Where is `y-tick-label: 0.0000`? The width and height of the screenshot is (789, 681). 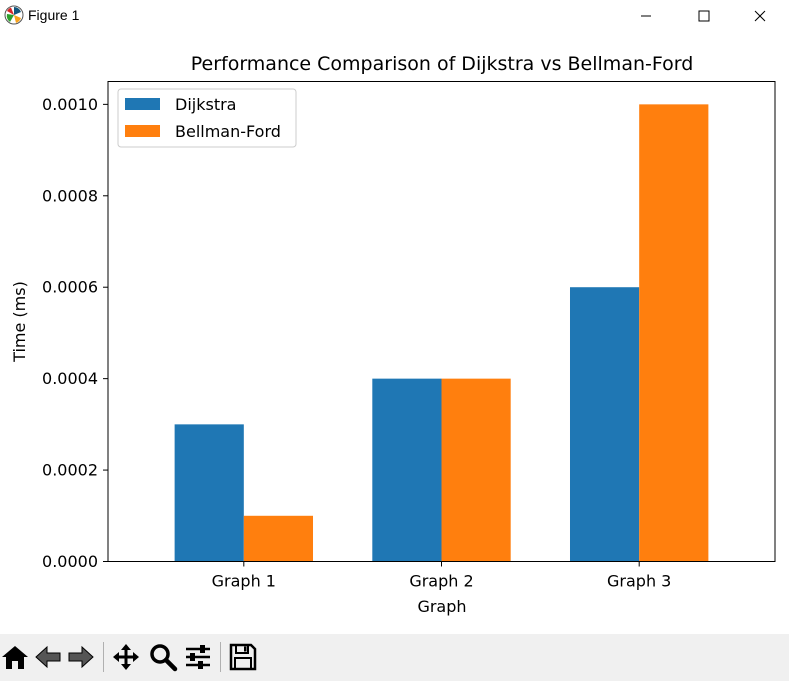 y-tick-label: 0.0000 is located at coordinates (70, 561).